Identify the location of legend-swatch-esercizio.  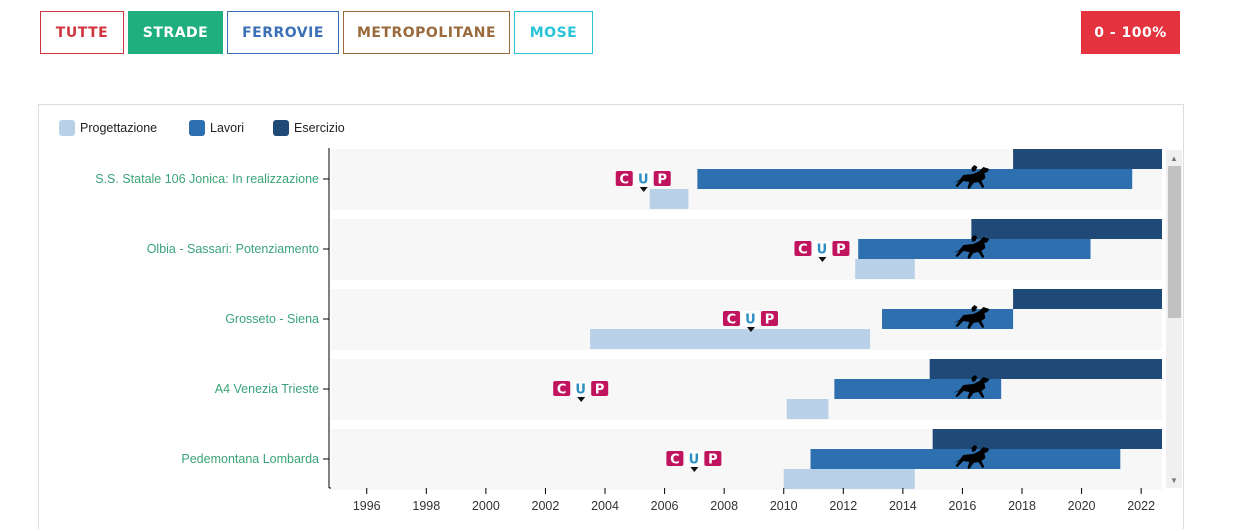
(281, 128).